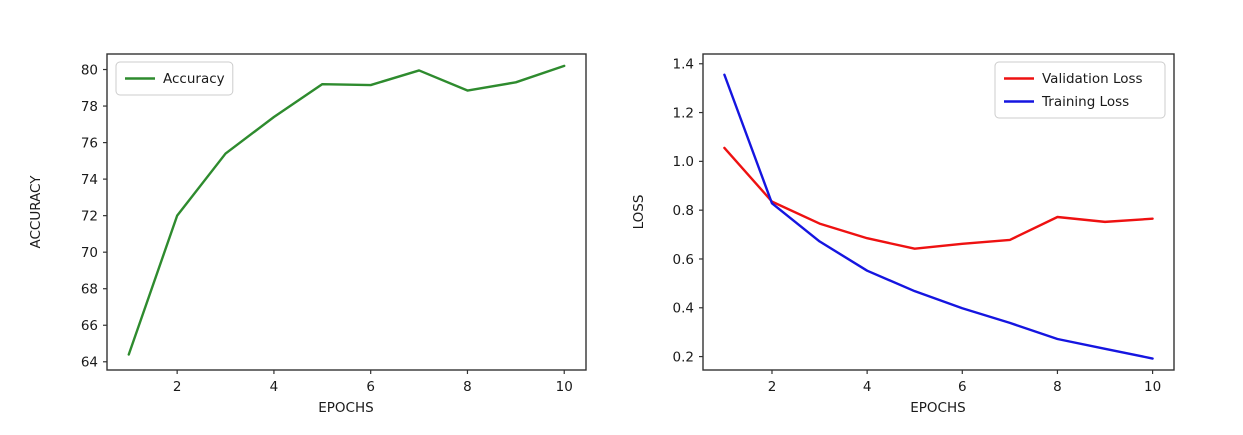 This screenshot has height=435, width=1243. I want to click on loss-y-axis-label: LOSS, so click(639, 212).